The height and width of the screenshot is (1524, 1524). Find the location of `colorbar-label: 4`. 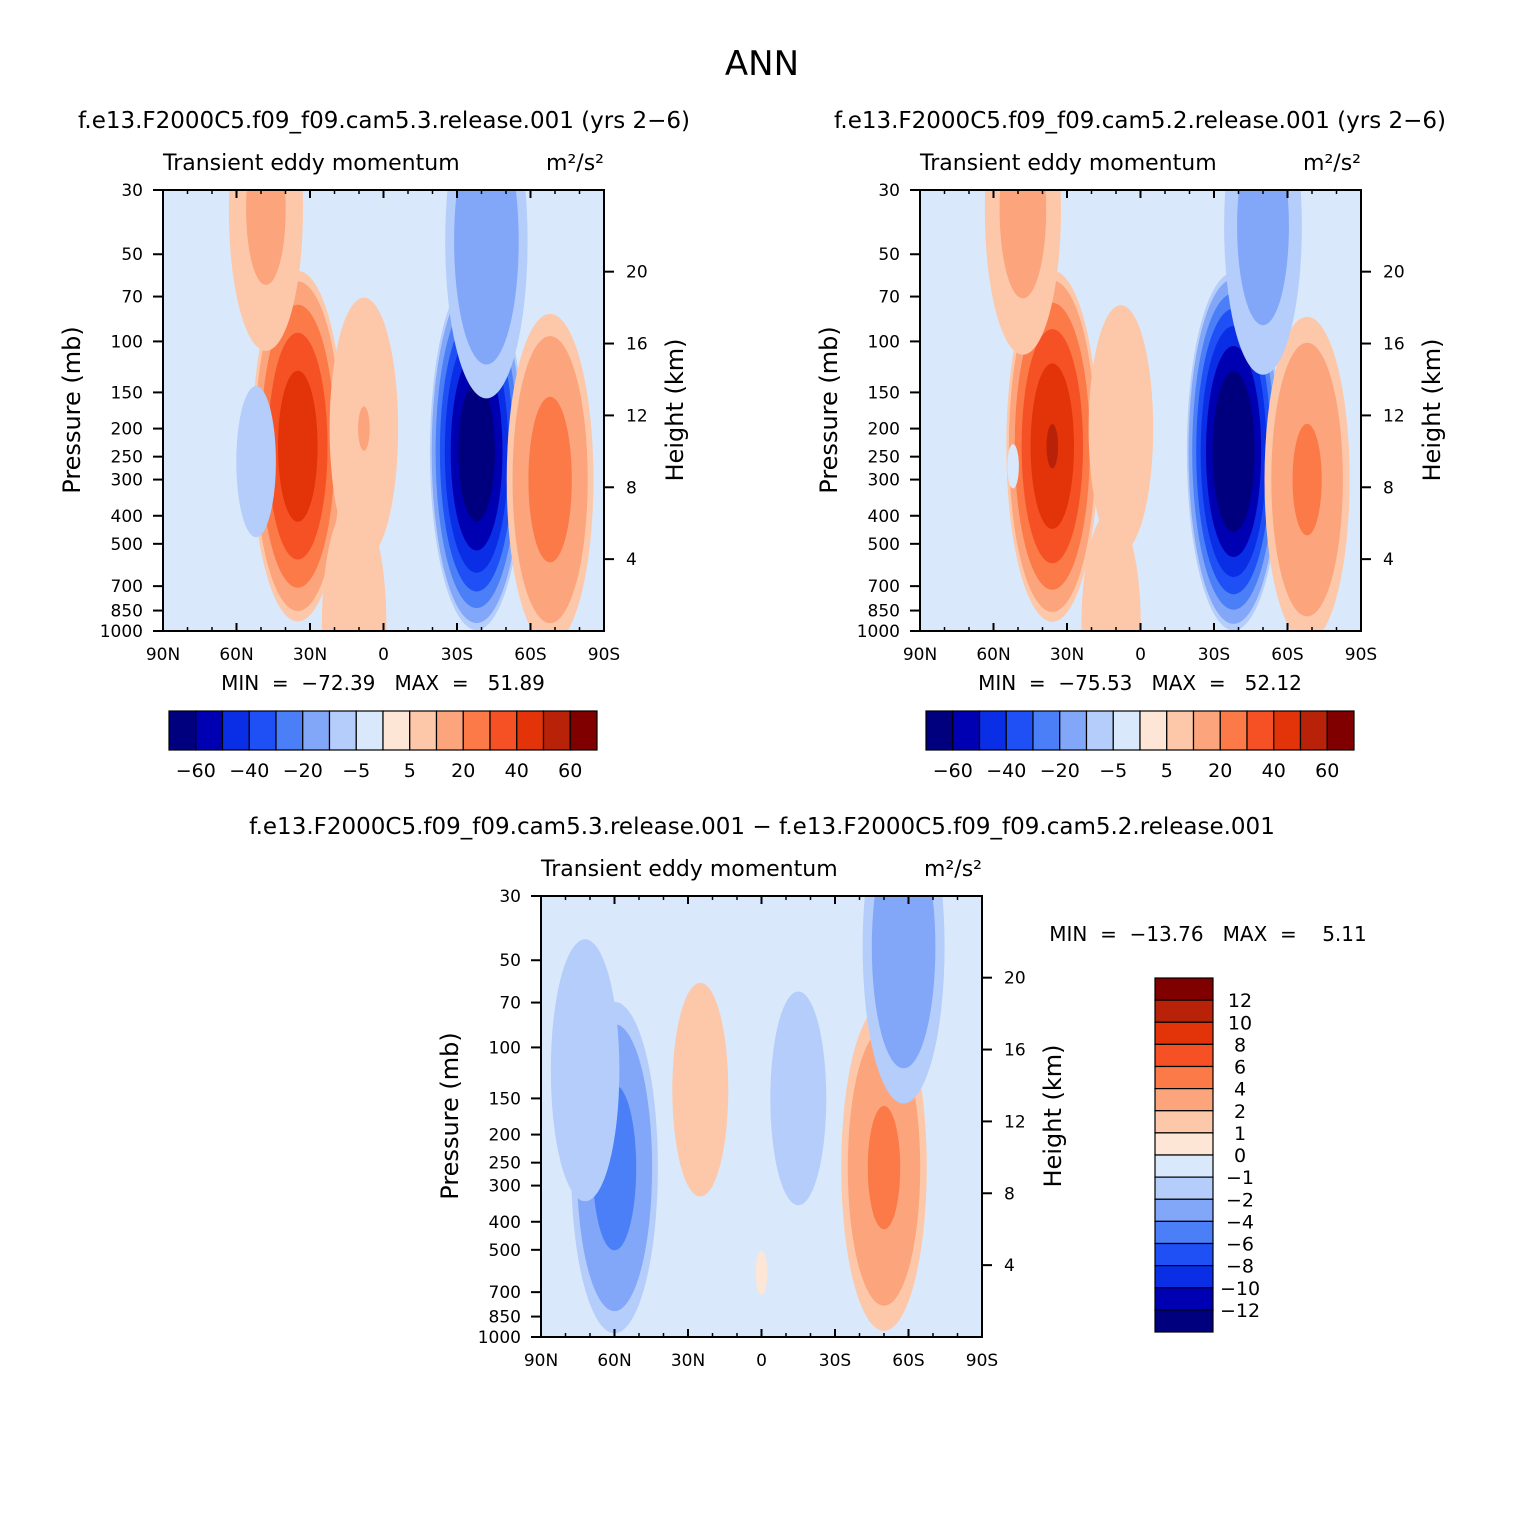

colorbar-label: 4 is located at coordinates (1240, 1090).